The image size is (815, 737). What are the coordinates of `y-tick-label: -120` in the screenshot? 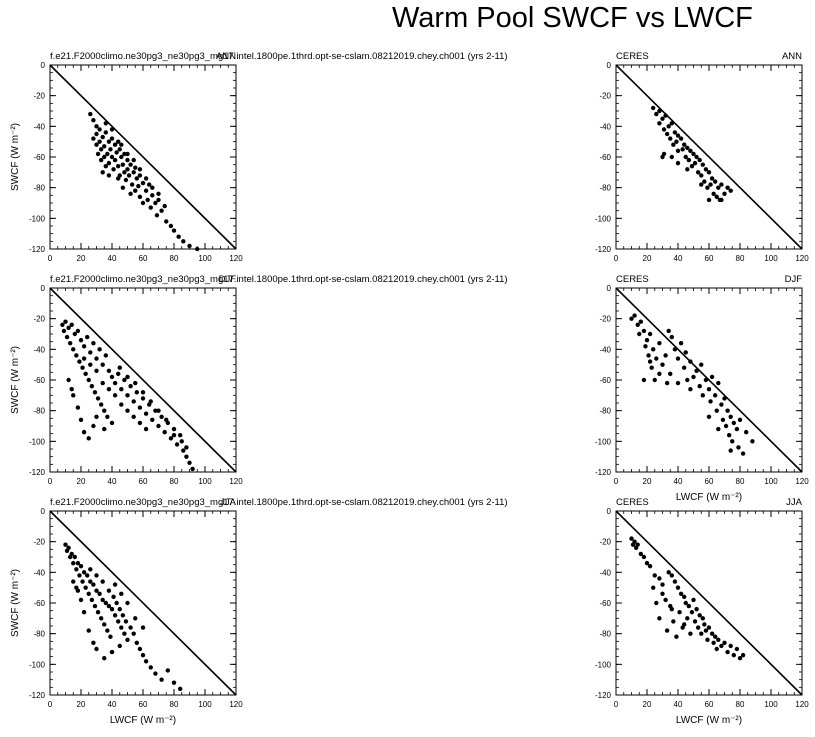 It's located at (37, 249).